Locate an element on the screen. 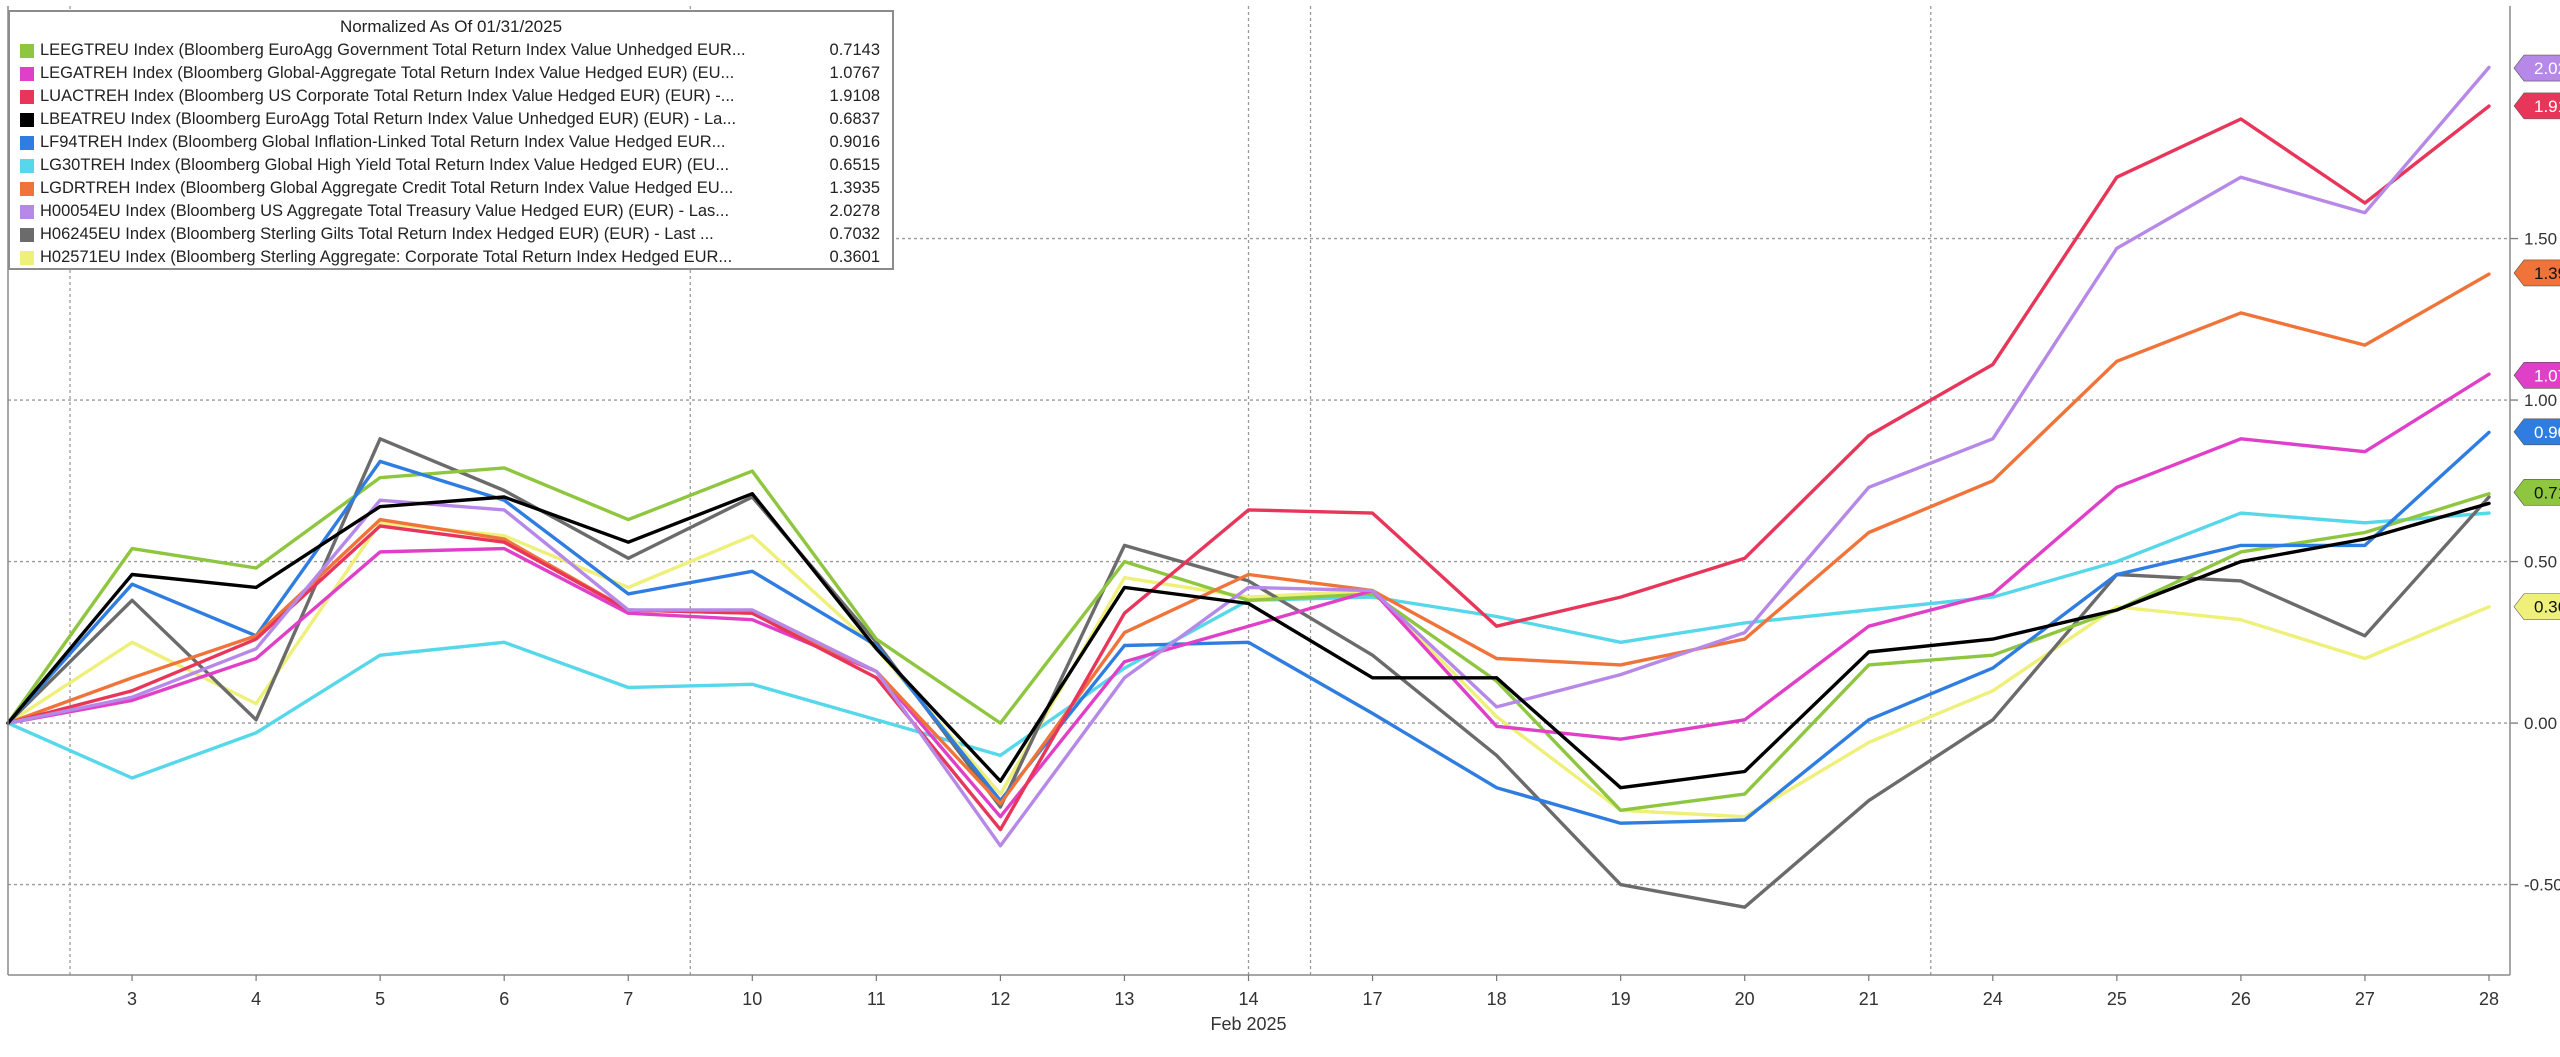 The height and width of the screenshot is (1057, 2560). y-tick-label: 0.50 is located at coordinates (2540, 562).